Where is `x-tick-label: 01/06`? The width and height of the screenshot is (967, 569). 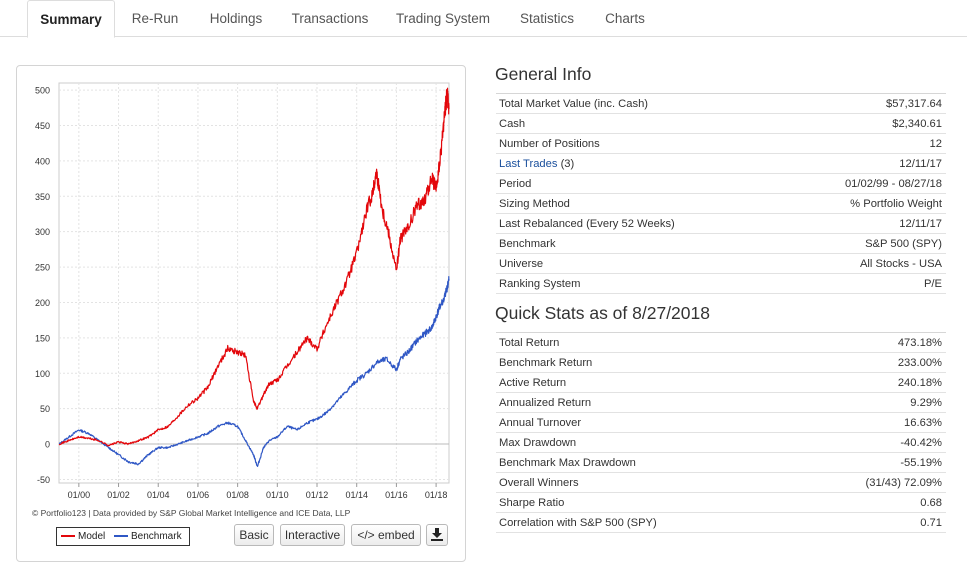 x-tick-label: 01/06 is located at coordinates (198, 495).